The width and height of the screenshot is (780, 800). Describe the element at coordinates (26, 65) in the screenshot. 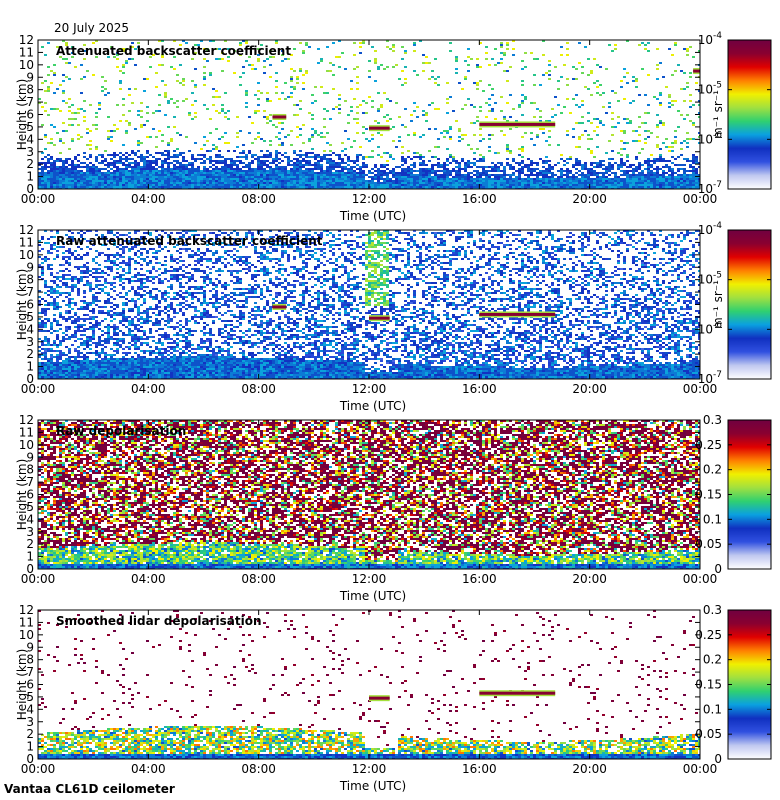

I see `y-tick-label: 10` at that location.